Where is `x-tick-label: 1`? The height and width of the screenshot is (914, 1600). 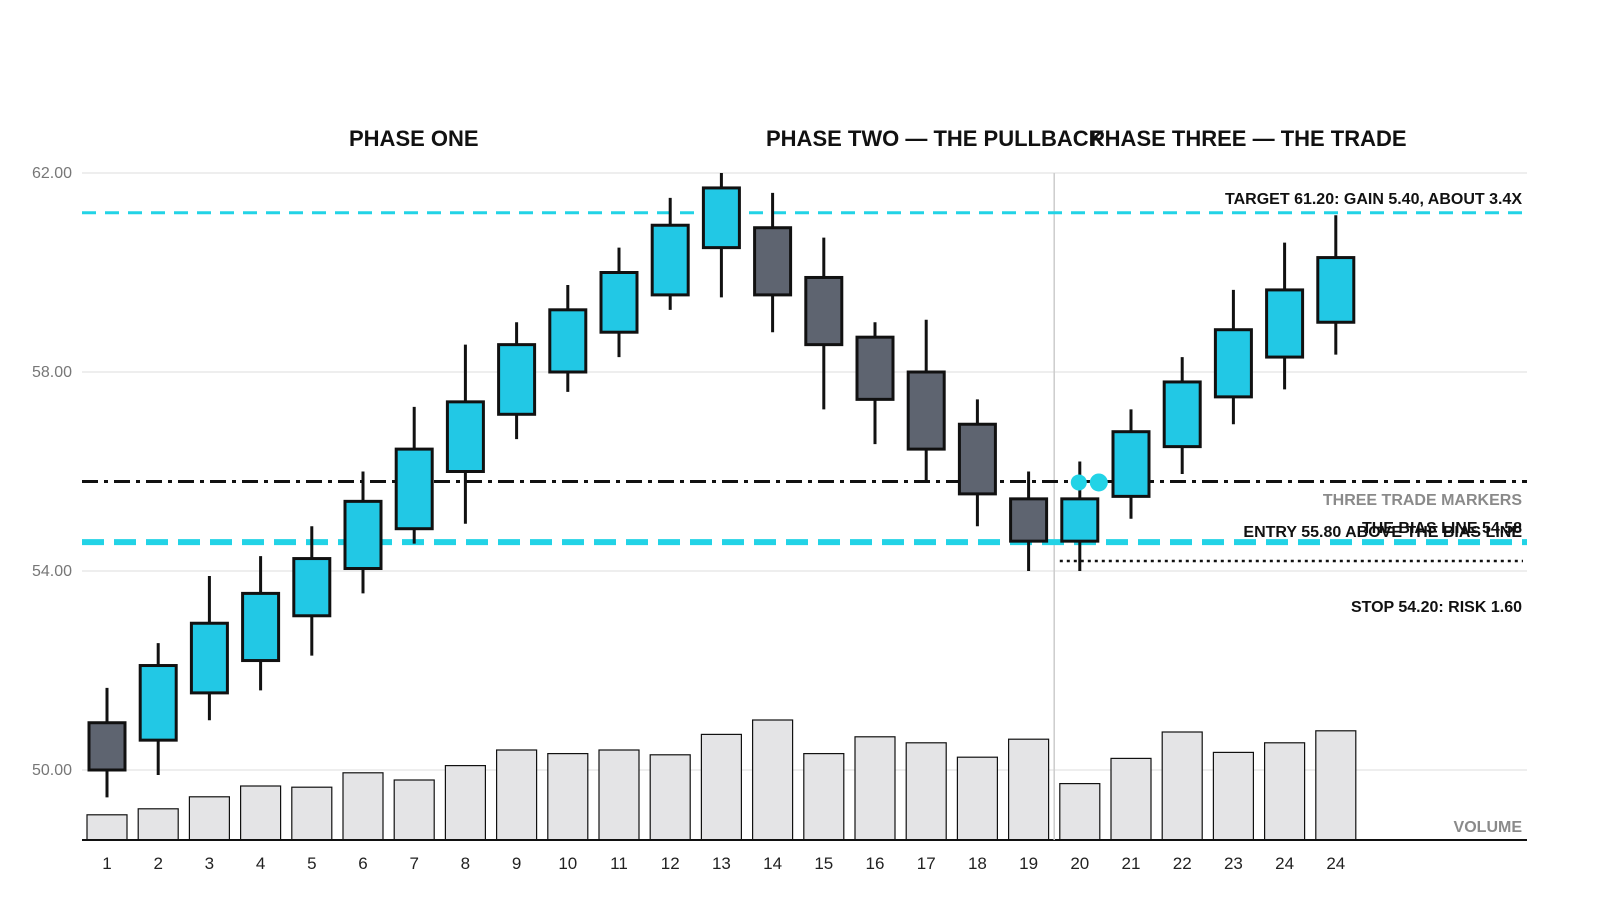 x-tick-label: 1 is located at coordinates (106, 863).